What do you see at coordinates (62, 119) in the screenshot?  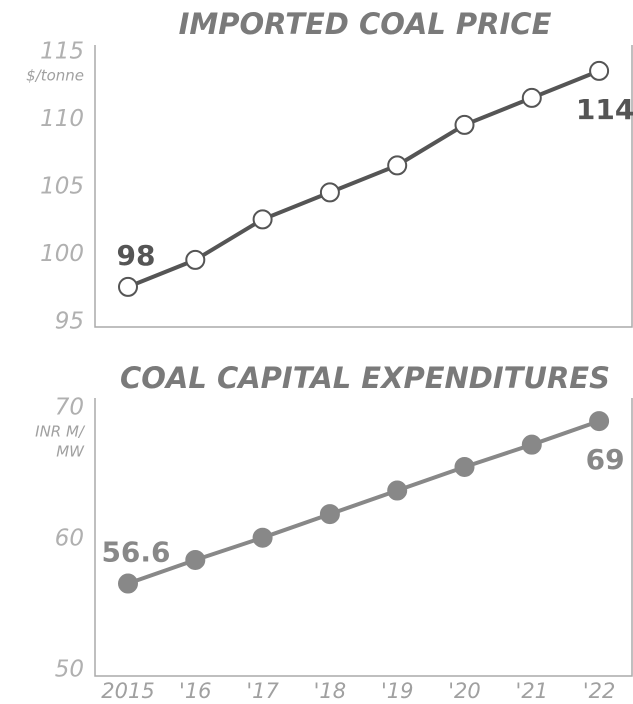 I see `y-tick-label: 110` at bounding box center [62, 119].